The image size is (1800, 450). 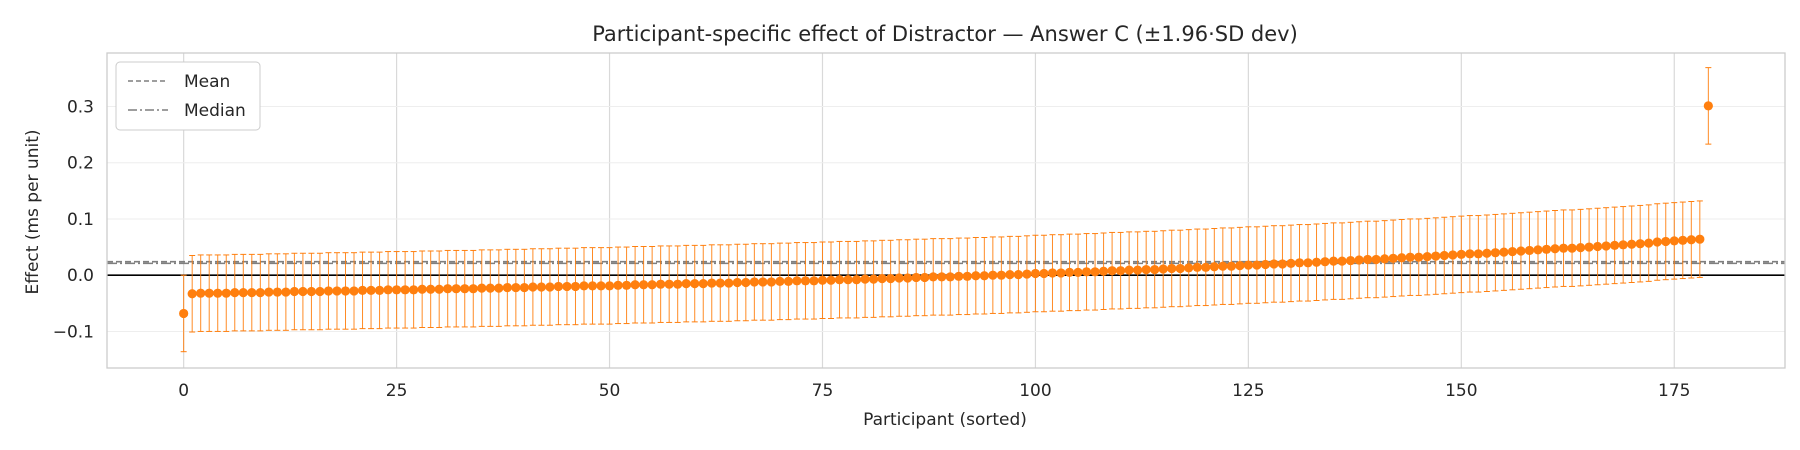 I want to click on x-axis-label: Participant (sorted), so click(x=945, y=420).